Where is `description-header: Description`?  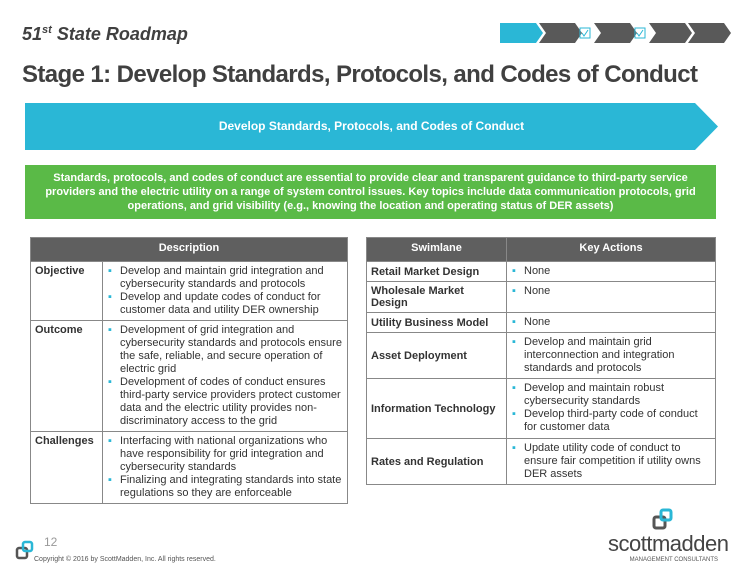 description-header: Description is located at coordinates (189, 249).